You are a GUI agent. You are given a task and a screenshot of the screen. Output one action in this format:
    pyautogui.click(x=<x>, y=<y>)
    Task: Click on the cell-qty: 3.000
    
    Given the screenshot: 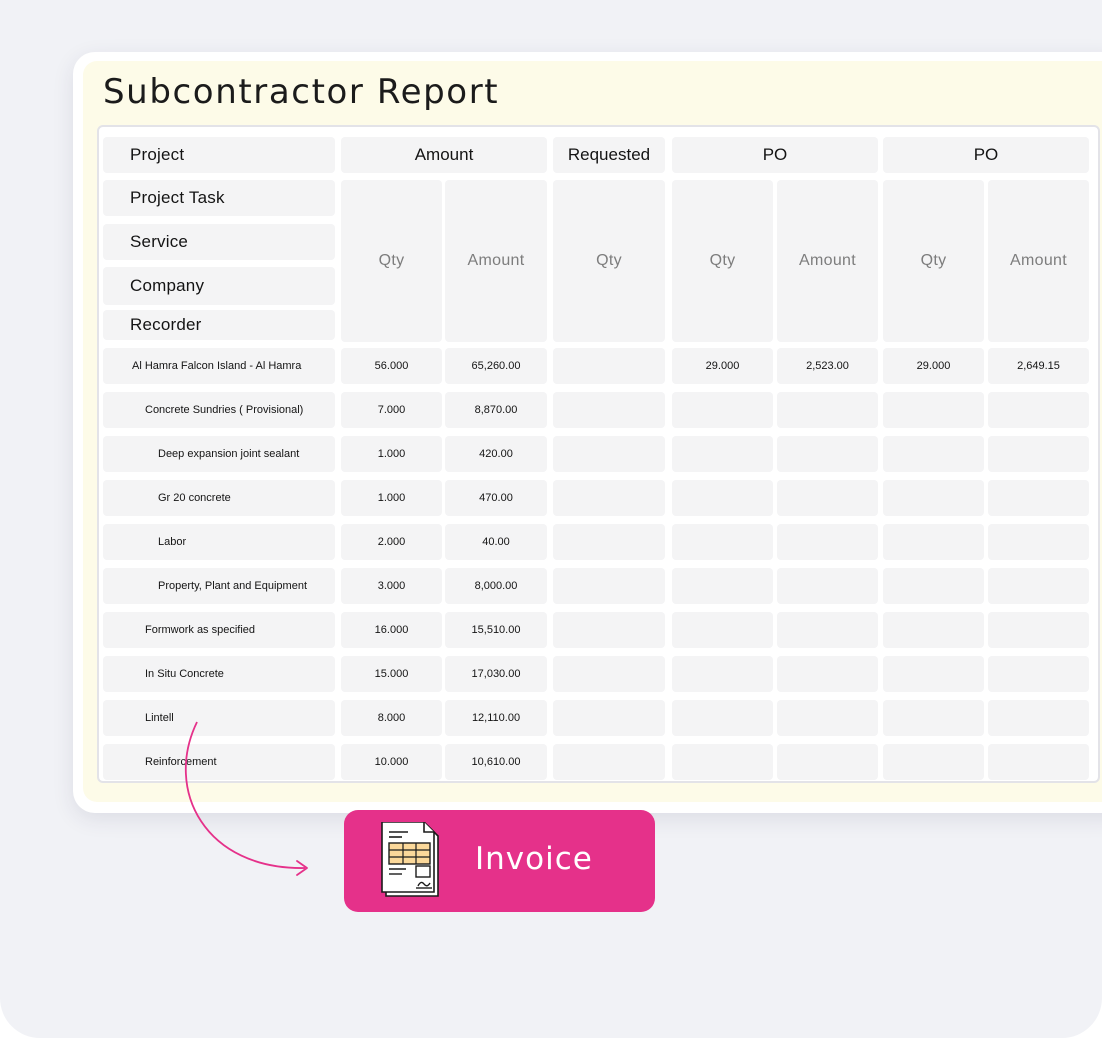 What is the action you would take?
    pyautogui.click(x=391, y=586)
    